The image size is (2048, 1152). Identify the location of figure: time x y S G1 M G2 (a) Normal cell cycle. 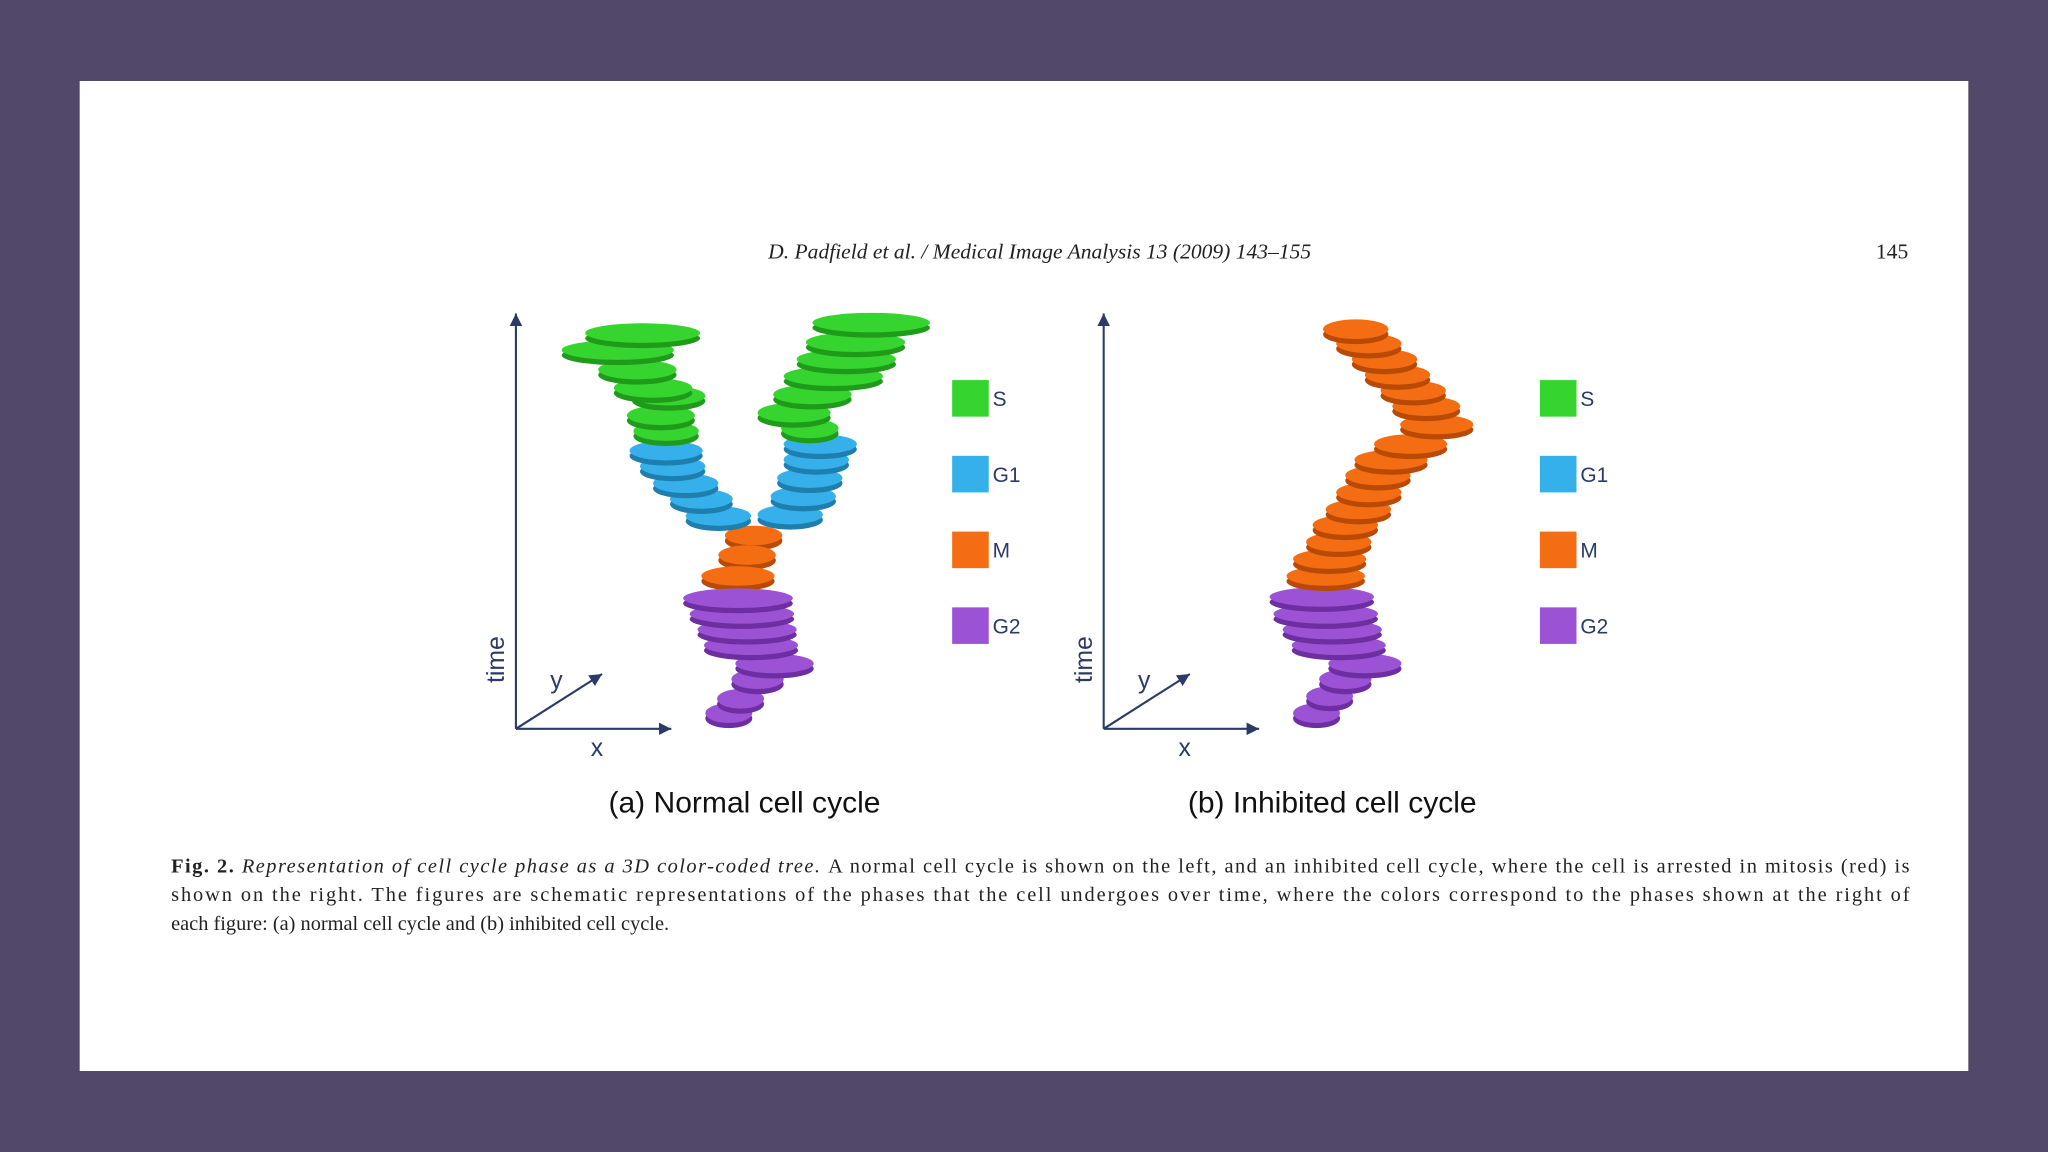
(752, 565).